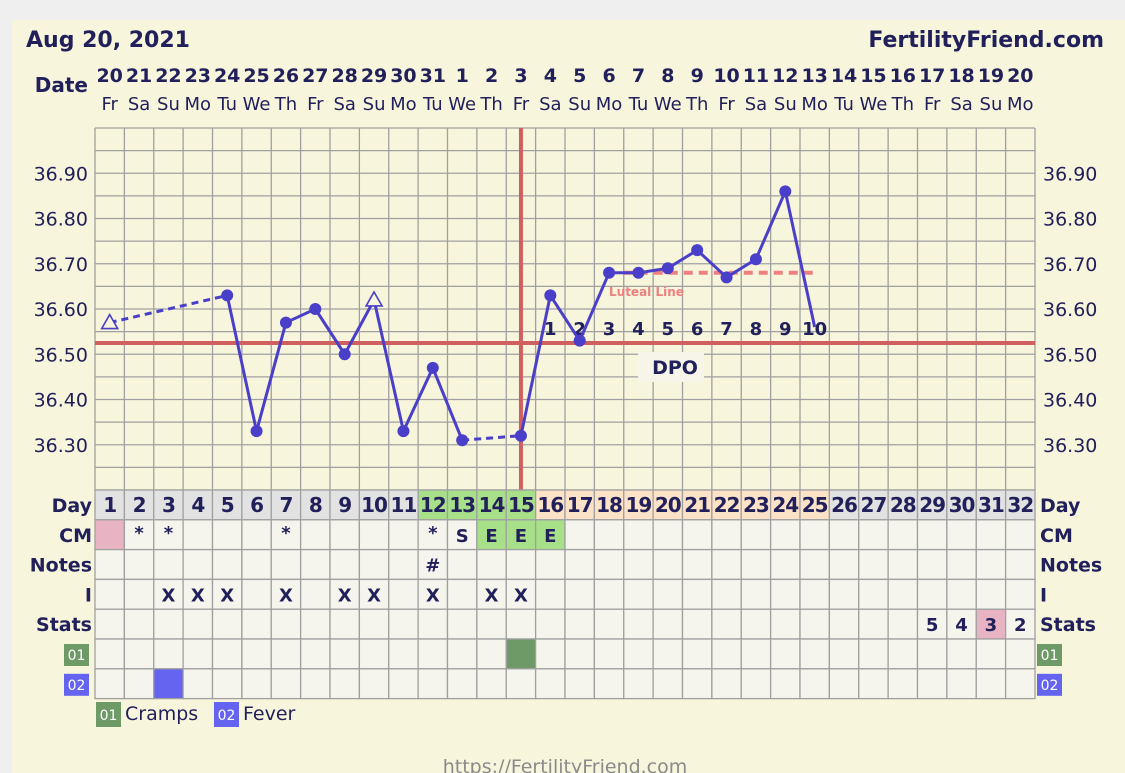  I want to click on footer-url: https://FertilityFriend.com, so click(565, 764).